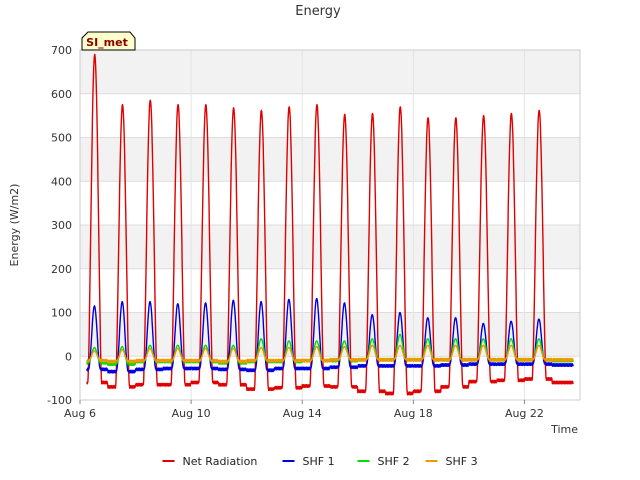 The image size is (640, 480). I want to click on y-tick-label: 700, so click(61, 50).